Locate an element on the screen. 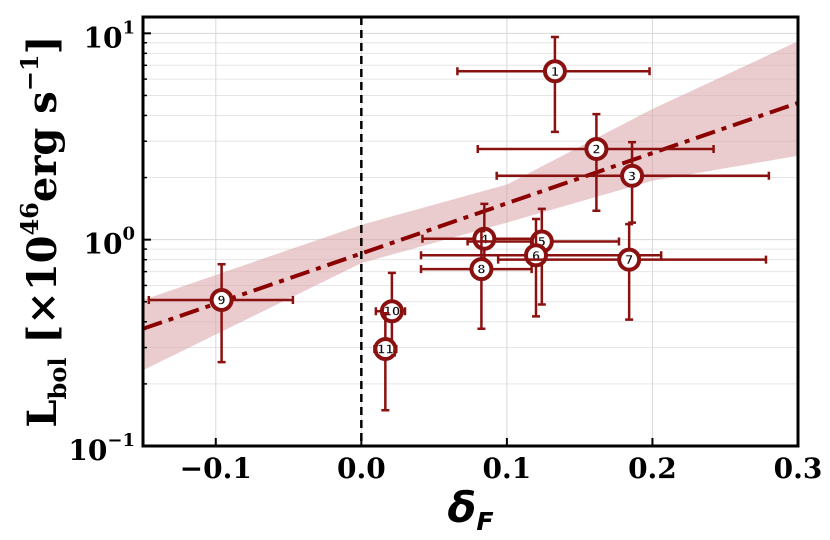  y-tick-exponent: 0 is located at coordinates (128, 234).